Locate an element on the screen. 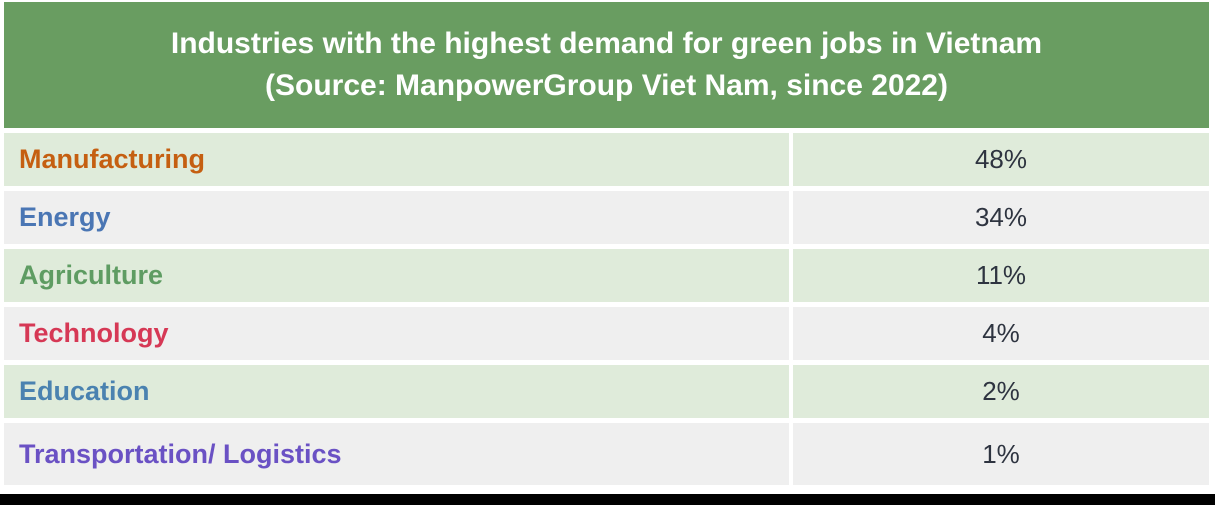  industry-label: Education is located at coordinates (396, 391).